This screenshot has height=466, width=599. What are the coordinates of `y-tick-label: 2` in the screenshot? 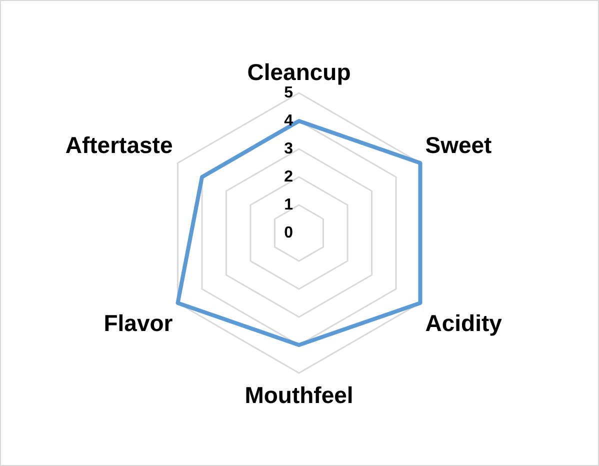 It's located at (289, 177).